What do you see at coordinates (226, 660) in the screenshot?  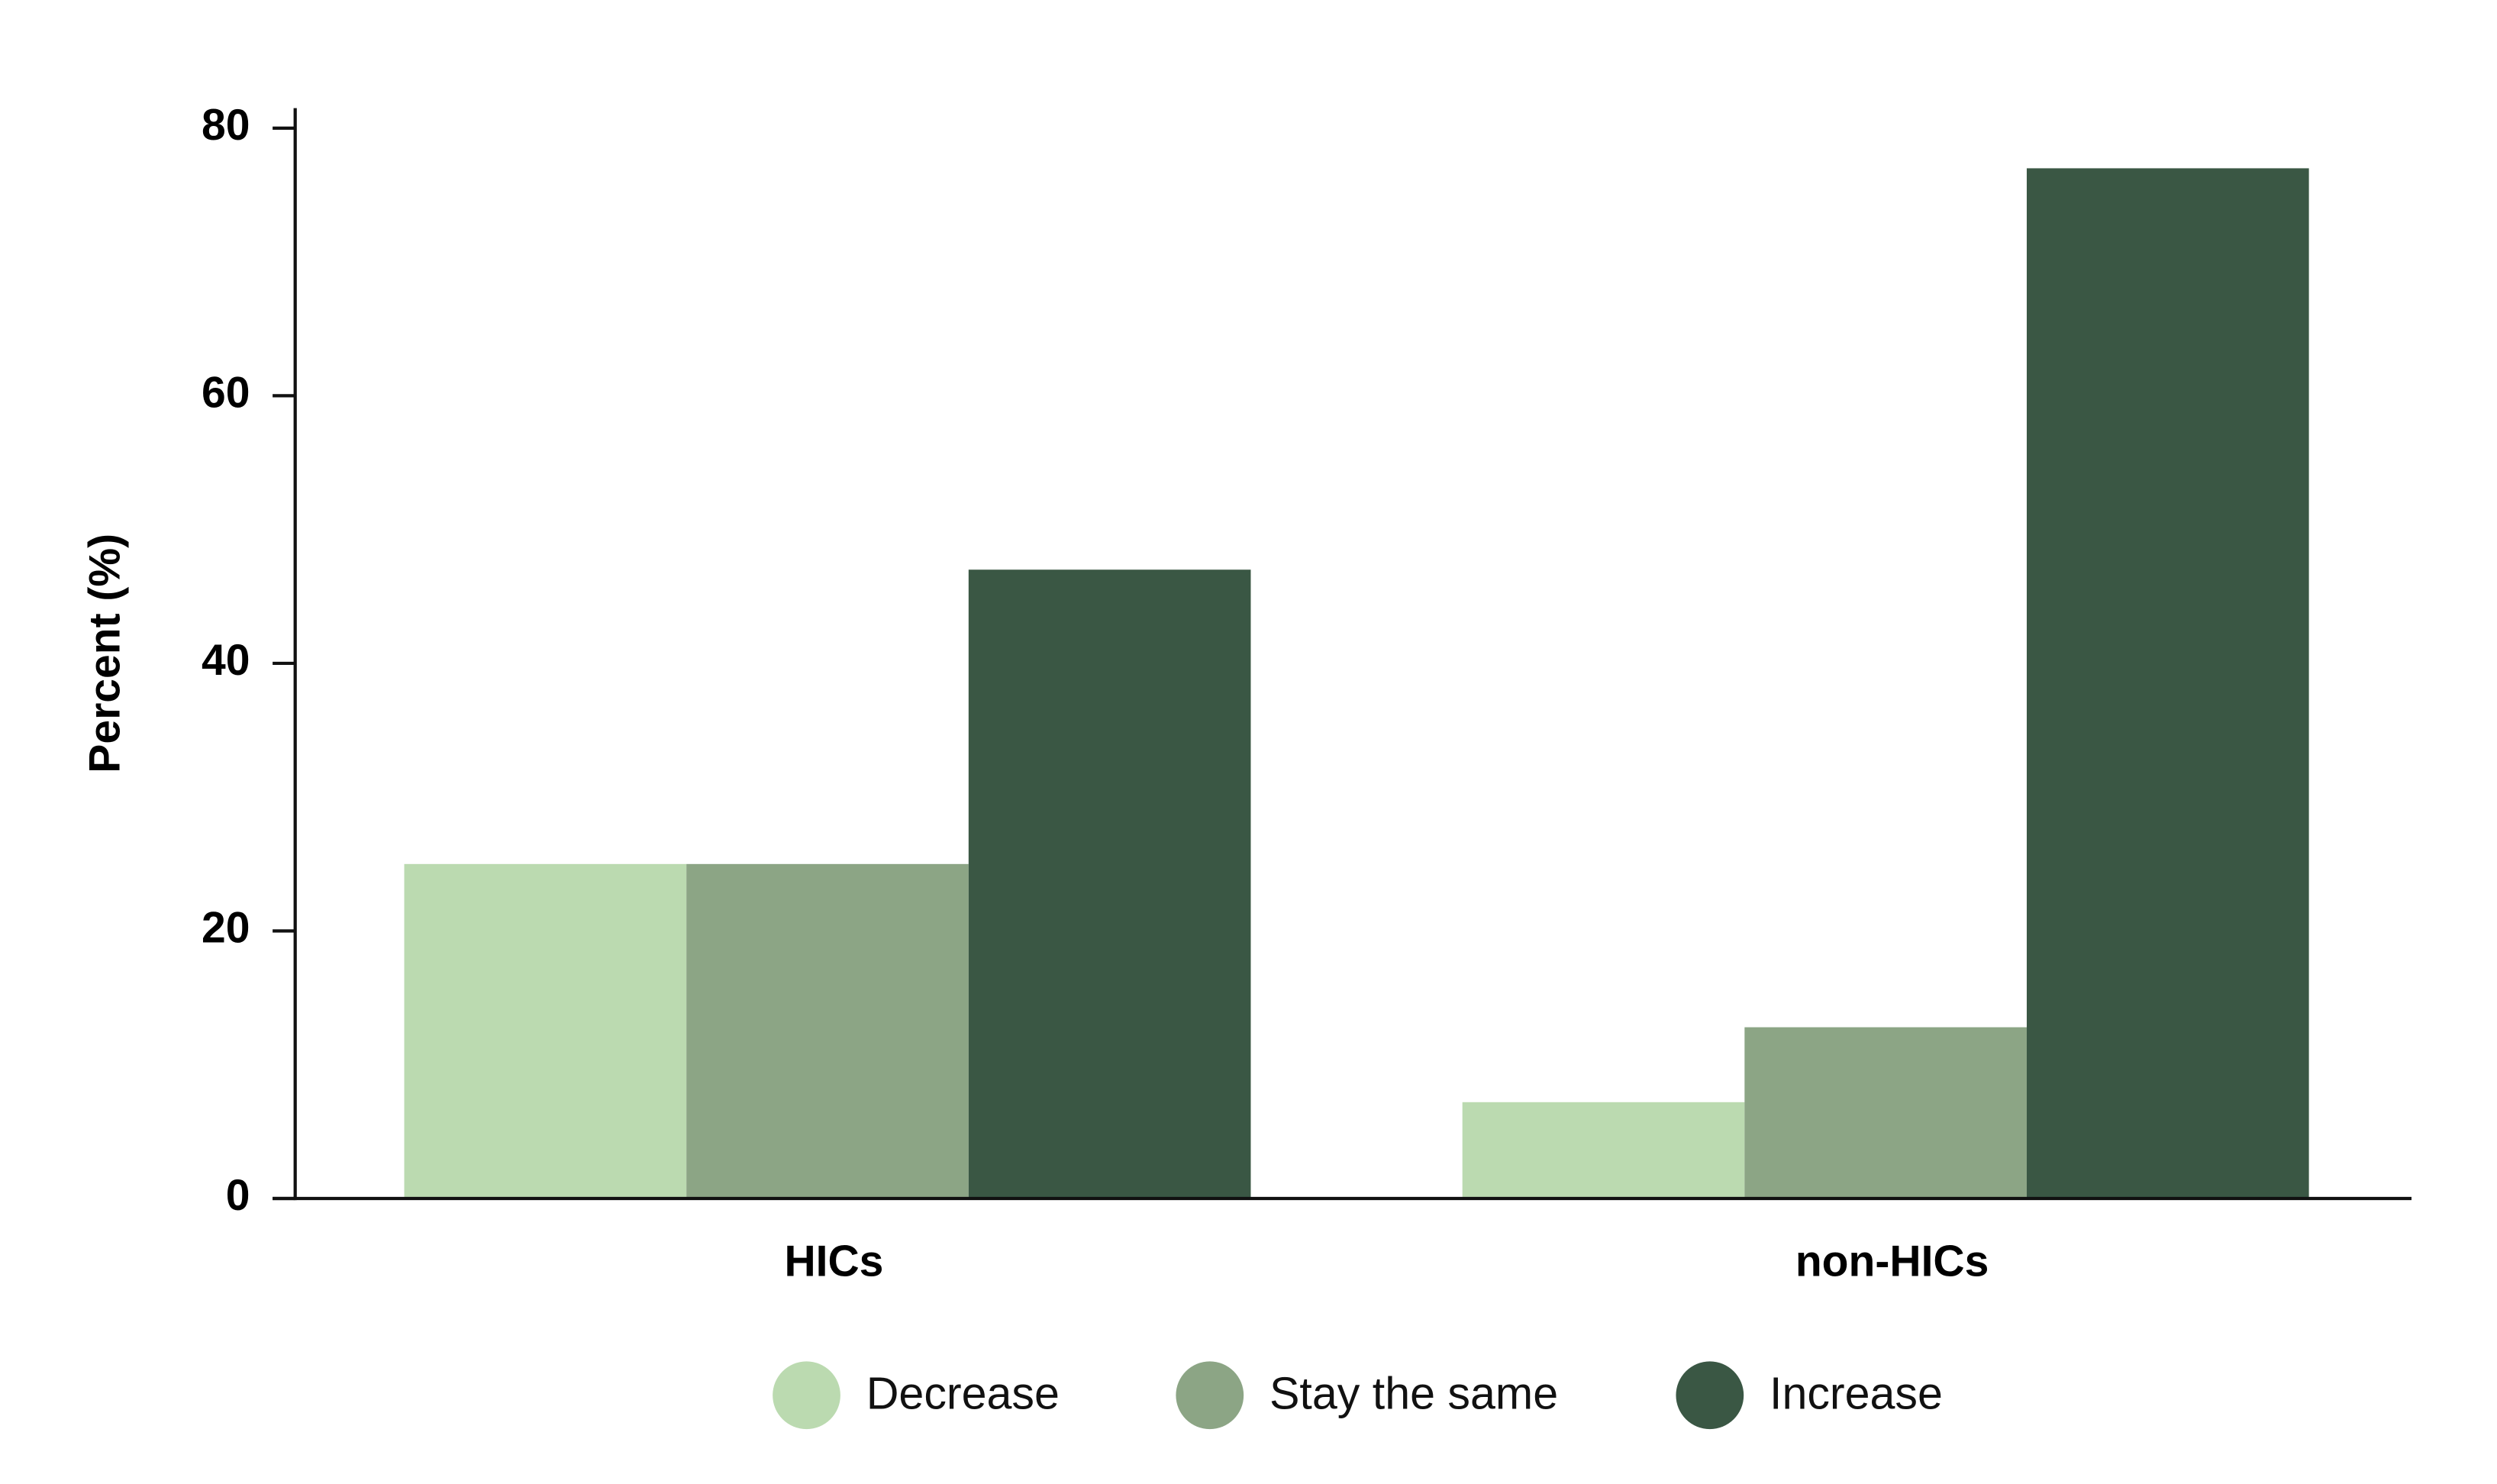 I see `y-tick-label: 40` at bounding box center [226, 660].